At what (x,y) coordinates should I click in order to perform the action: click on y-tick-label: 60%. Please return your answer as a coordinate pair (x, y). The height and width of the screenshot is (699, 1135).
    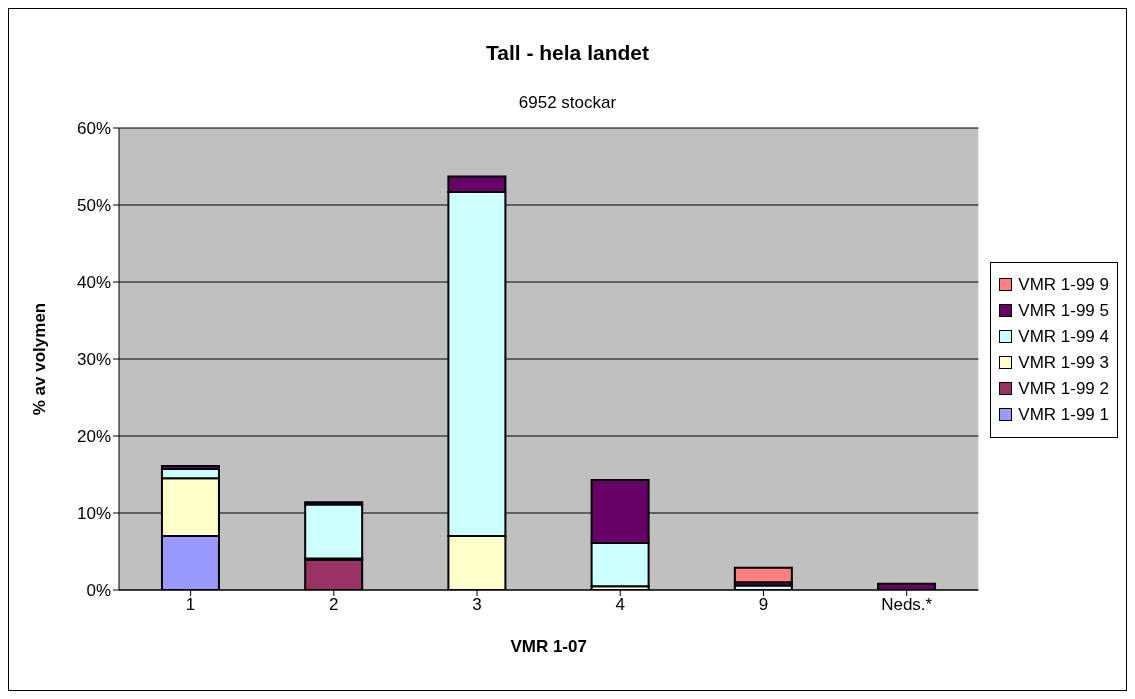
    Looking at the image, I should click on (93, 129).